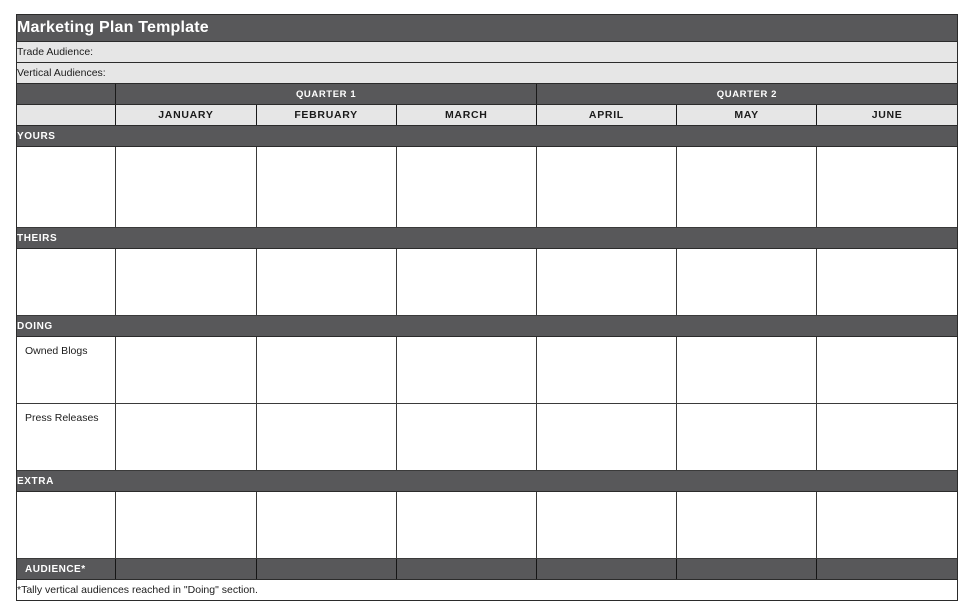 Image resolution: width=975 pixels, height=601 pixels. I want to click on cell-audience-april, so click(607, 569).